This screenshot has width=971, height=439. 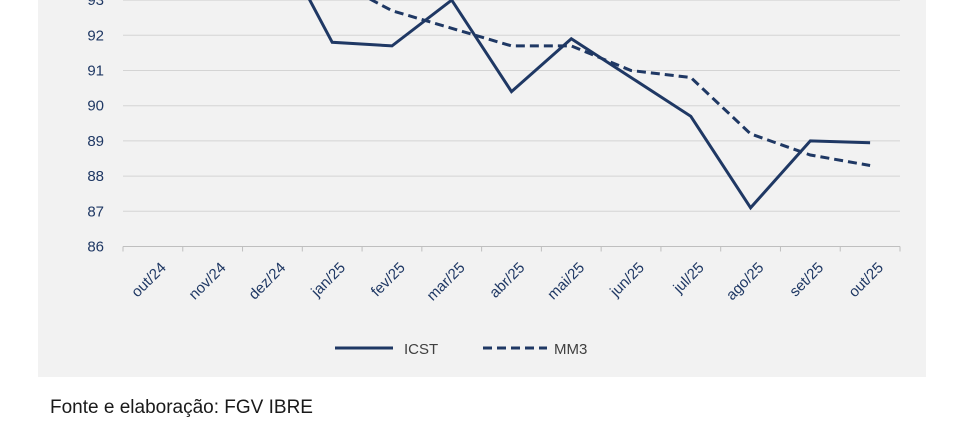 What do you see at coordinates (149, 280) in the screenshot?
I see `x-tick-label-out-24: out/24` at bounding box center [149, 280].